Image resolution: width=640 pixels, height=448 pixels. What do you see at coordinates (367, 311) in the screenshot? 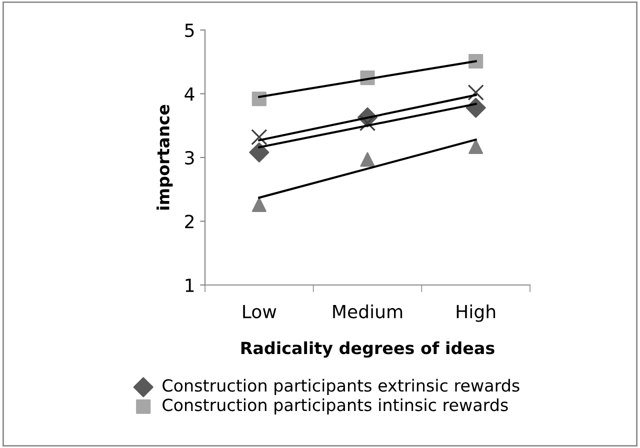
I see `x-tick-label: Medium` at bounding box center [367, 311].